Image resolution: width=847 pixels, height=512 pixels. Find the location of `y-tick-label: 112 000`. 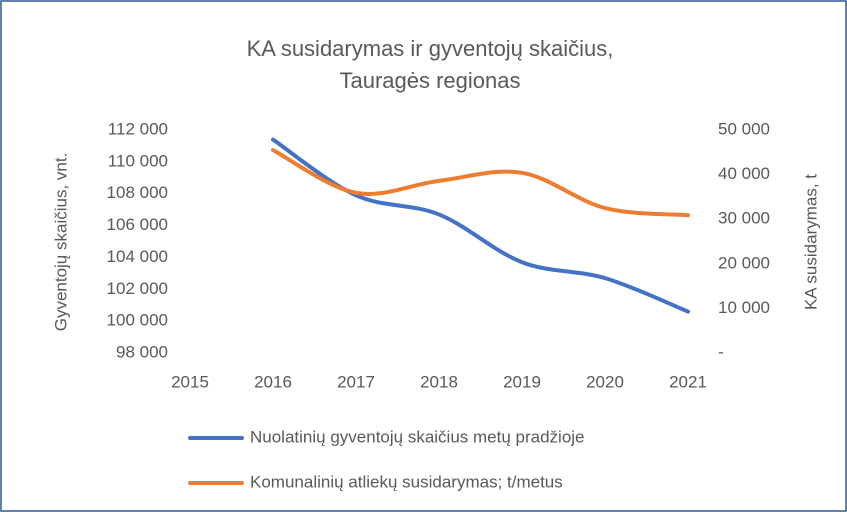

y-tick-label: 112 000 is located at coordinates (138, 128).